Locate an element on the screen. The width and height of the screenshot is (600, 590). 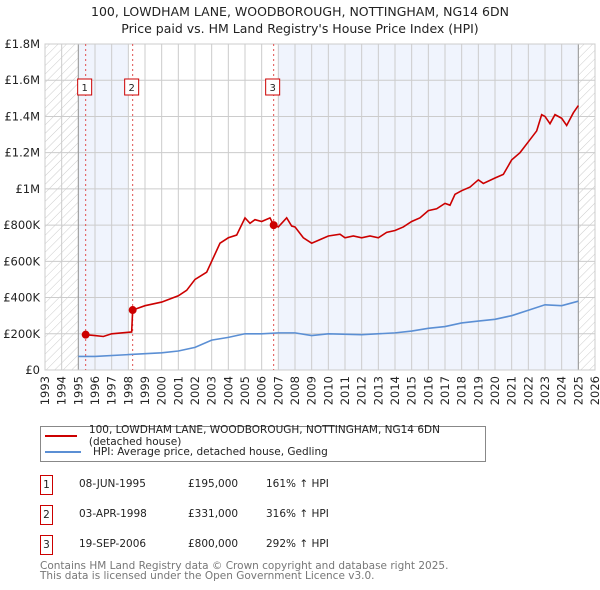
x-tick-label: 2000 is located at coordinates (162, 390).